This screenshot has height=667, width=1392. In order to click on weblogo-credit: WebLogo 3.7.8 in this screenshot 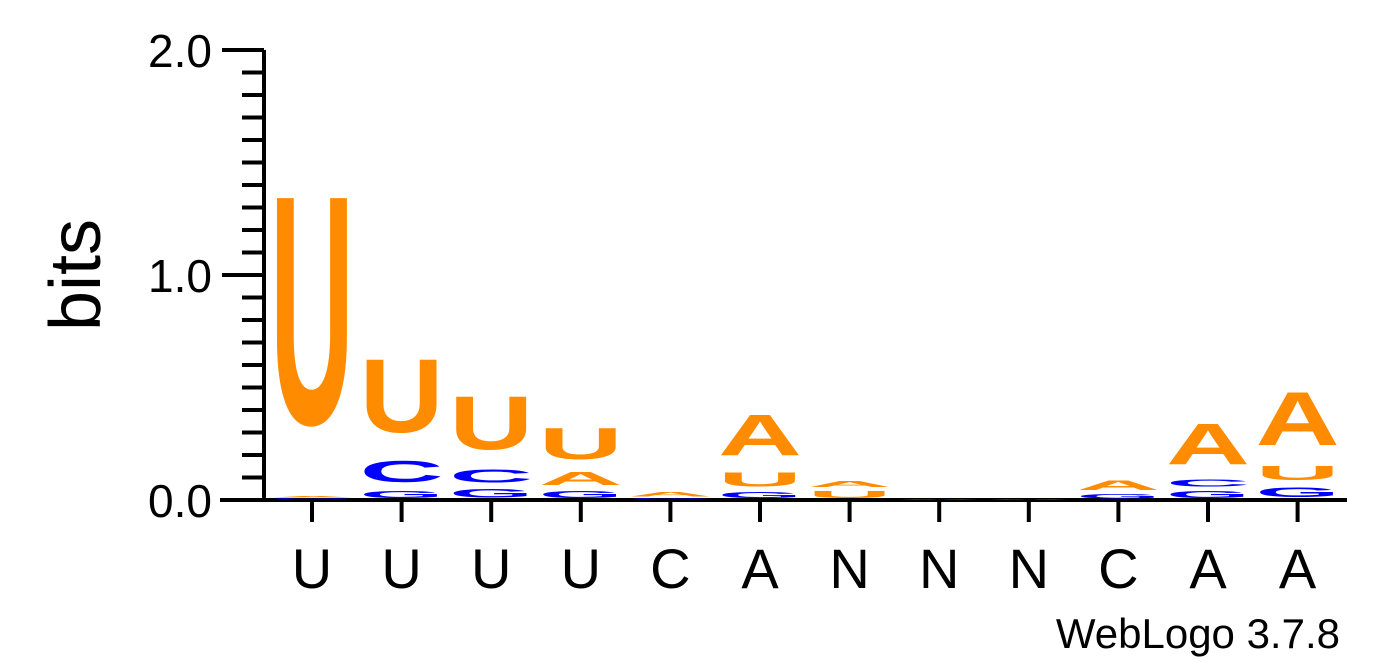, I will do `click(1198, 633)`.